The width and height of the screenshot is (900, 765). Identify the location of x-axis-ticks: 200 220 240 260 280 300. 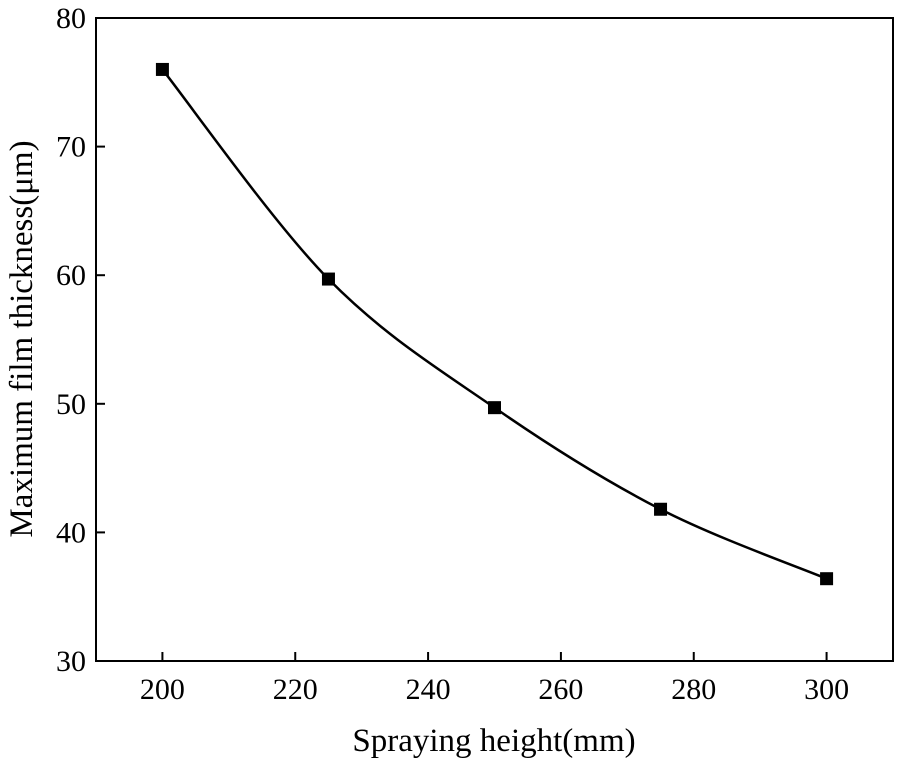
(494, 679).